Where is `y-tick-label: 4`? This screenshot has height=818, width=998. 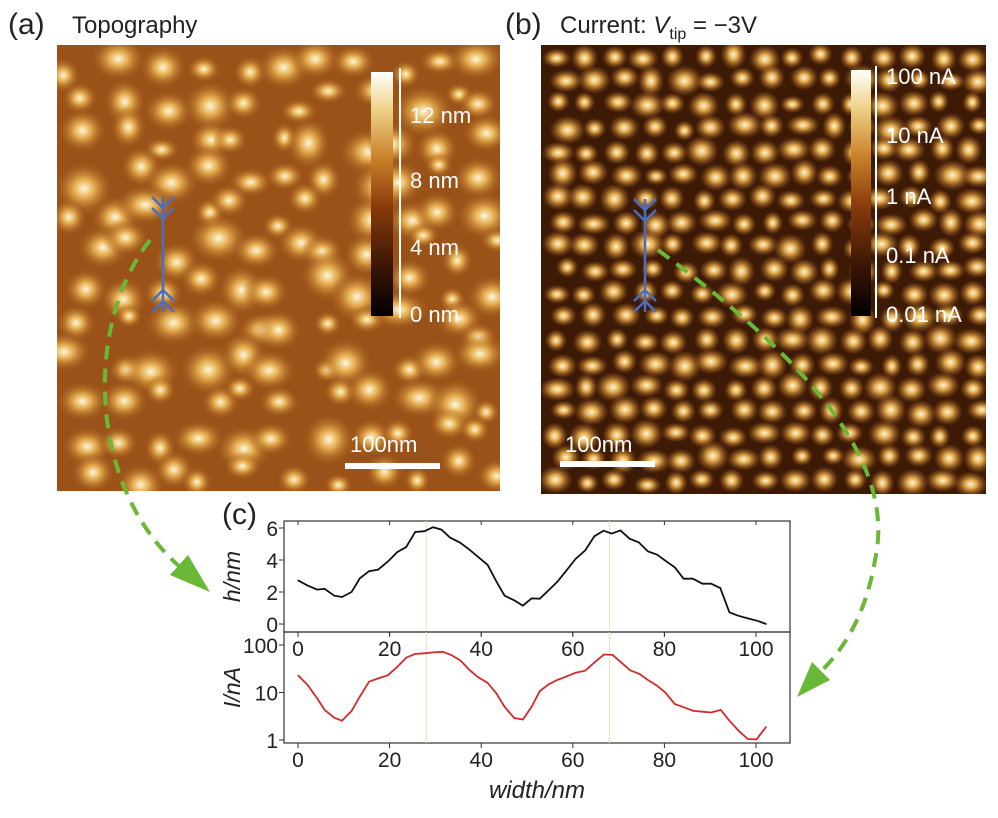 y-tick-label: 4 is located at coordinates (272, 561).